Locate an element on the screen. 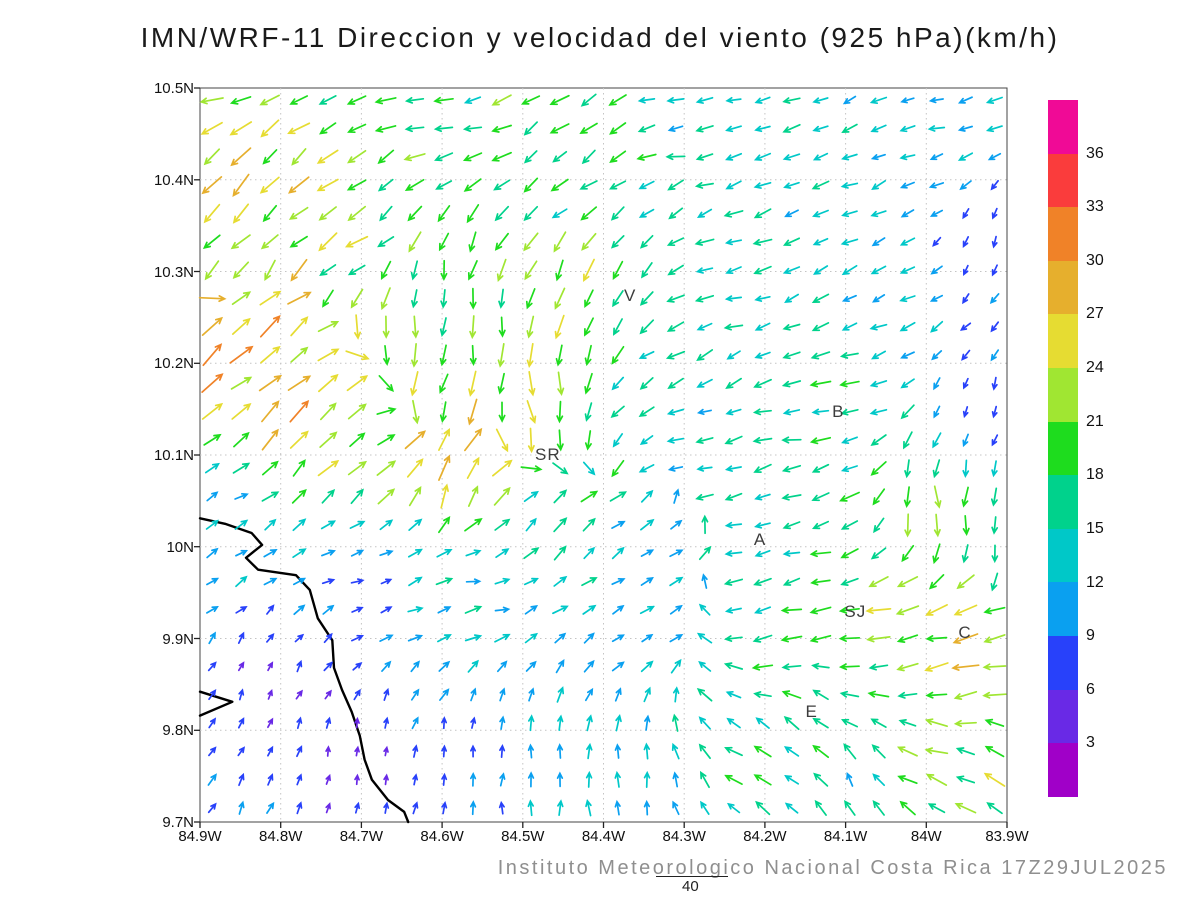 The height and width of the screenshot is (900, 1200). y-tick-label: 9.7N is located at coordinates (178, 822).